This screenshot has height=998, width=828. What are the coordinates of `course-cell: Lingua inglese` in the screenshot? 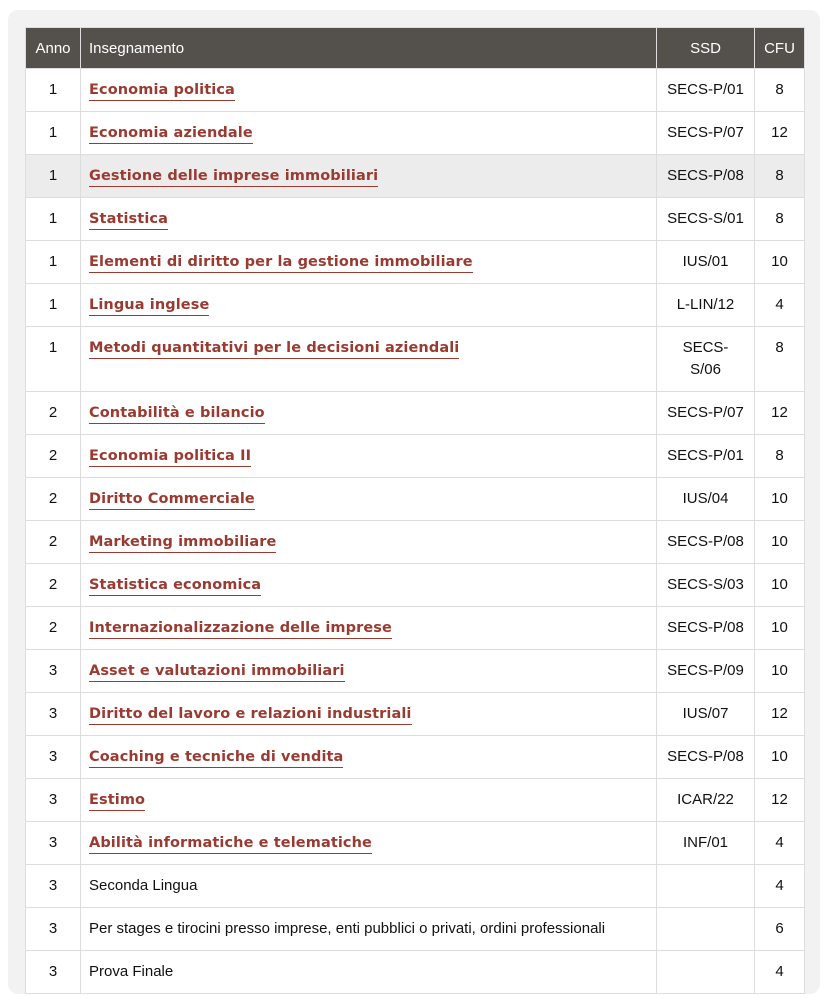 It's located at (368, 305).